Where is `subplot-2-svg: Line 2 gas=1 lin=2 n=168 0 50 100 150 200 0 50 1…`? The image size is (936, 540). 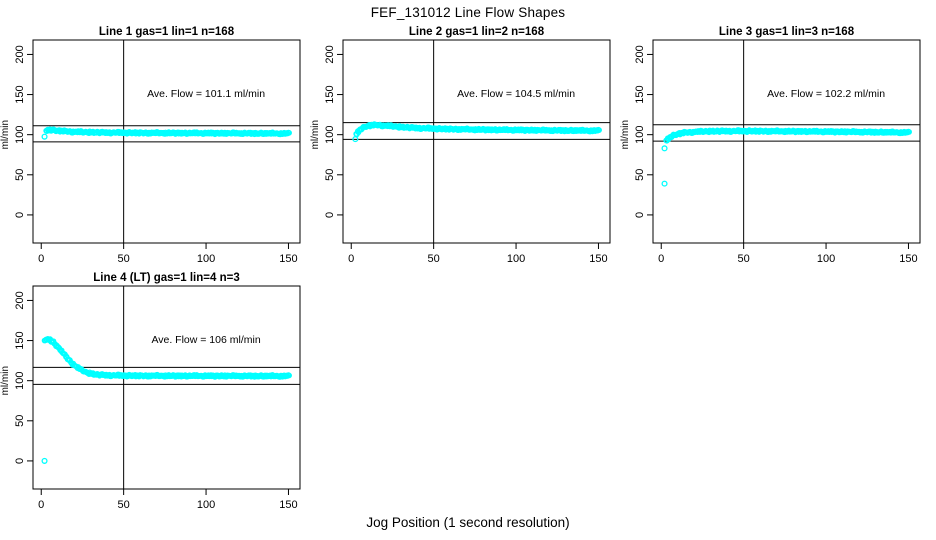
subplot-2-svg: Line 2 gas=1 lin=2 n=168 0 50 100 150 200 0 50 1… is located at coordinates (460, 145).